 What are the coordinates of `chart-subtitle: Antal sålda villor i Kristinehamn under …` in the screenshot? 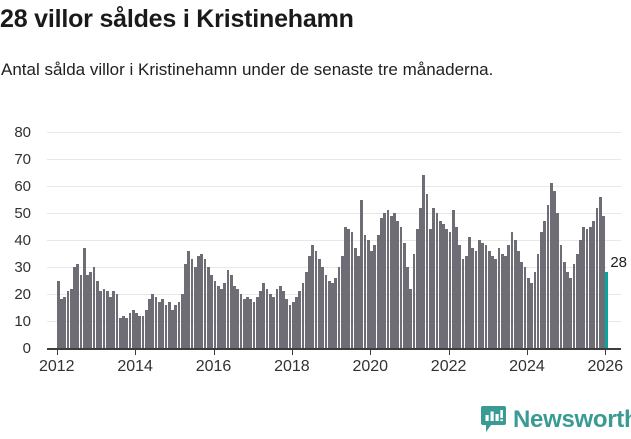 It's located at (247, 69).